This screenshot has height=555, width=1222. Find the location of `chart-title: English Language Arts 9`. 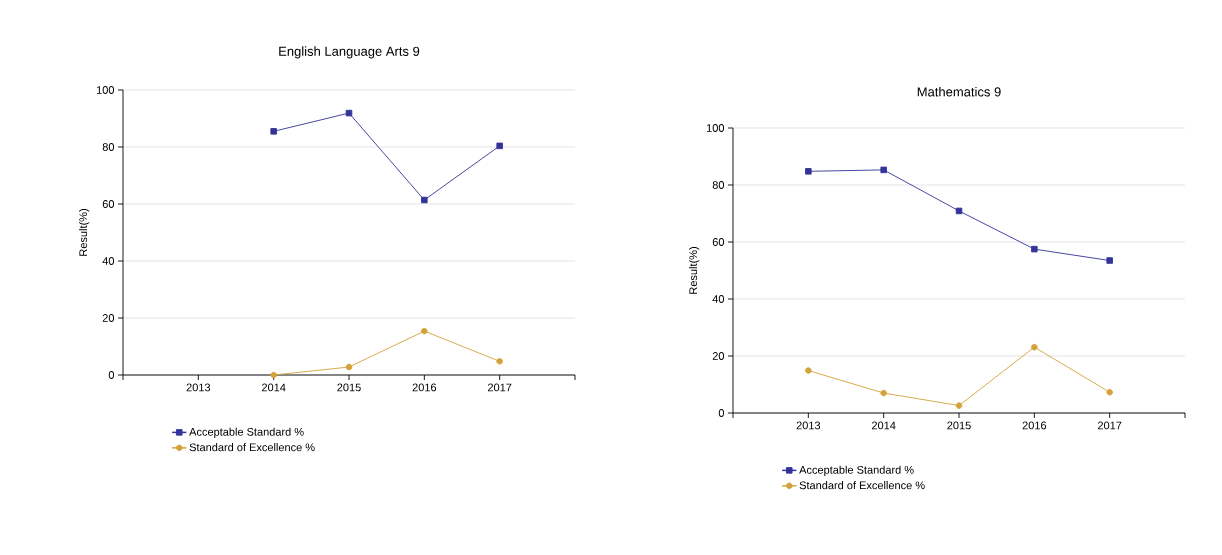

chart-title: English Language Arts 9 is located at coordinates (349, 52).